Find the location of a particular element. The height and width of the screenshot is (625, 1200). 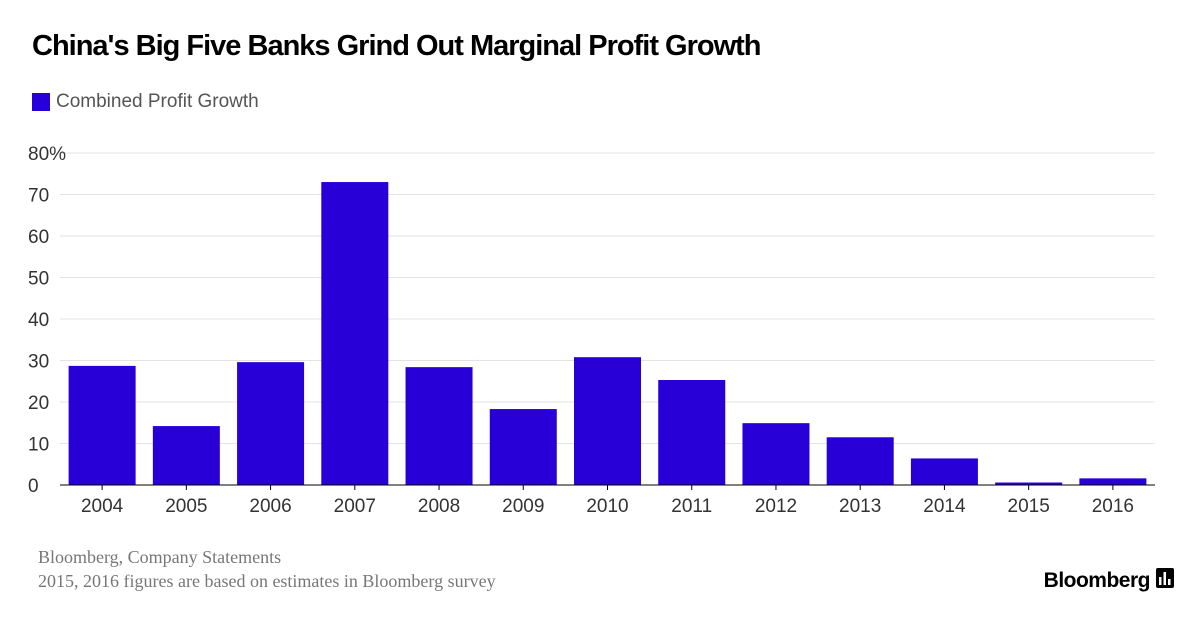

x-tick-label: 2015 is located at coordinates (1029, 506).